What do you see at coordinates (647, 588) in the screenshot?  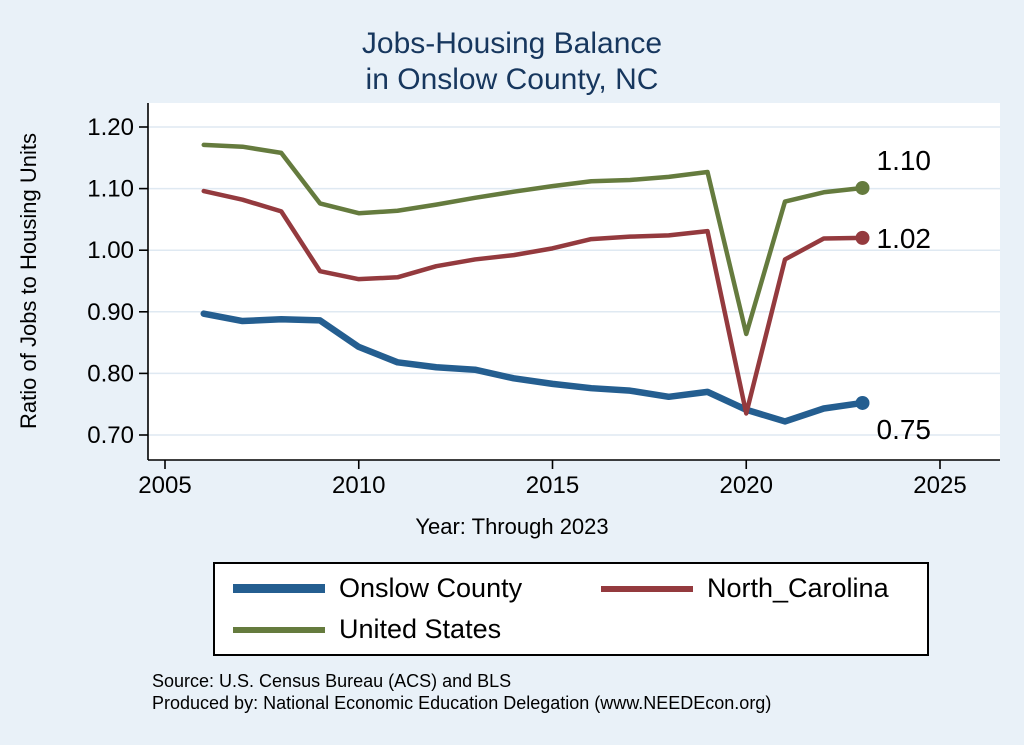 I see `legend-swatch-north-carolina` at bounding box center [647, 588].